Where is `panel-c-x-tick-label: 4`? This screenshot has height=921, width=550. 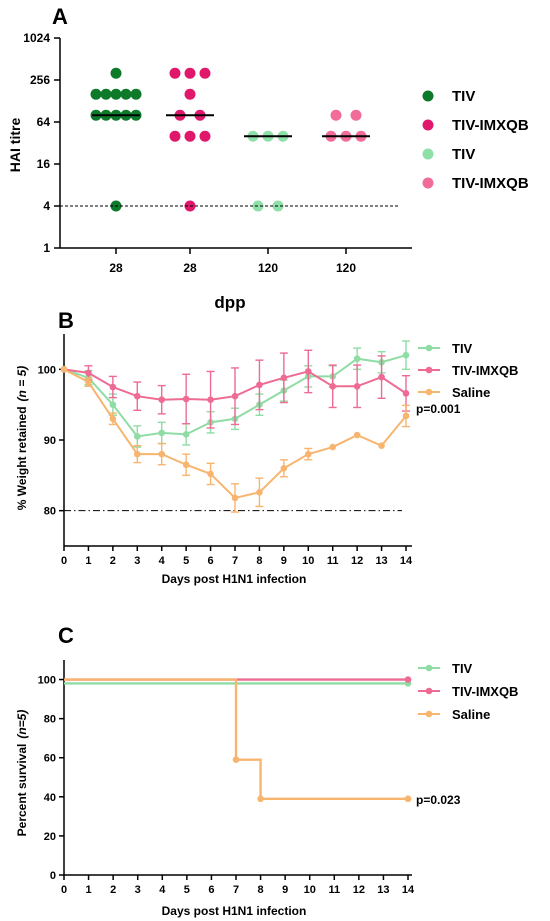
panel-c-x-tick-label: 4 is located at coordinates (162, 890).